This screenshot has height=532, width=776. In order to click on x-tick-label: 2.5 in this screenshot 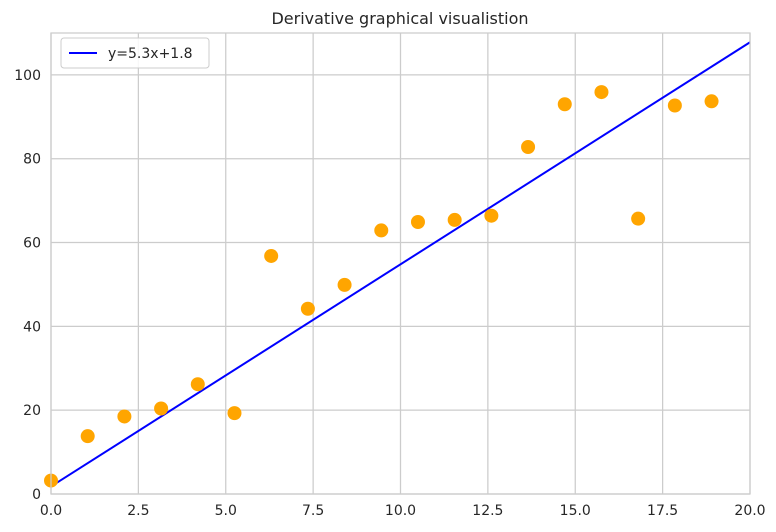, I will do `click(138, 511)`.